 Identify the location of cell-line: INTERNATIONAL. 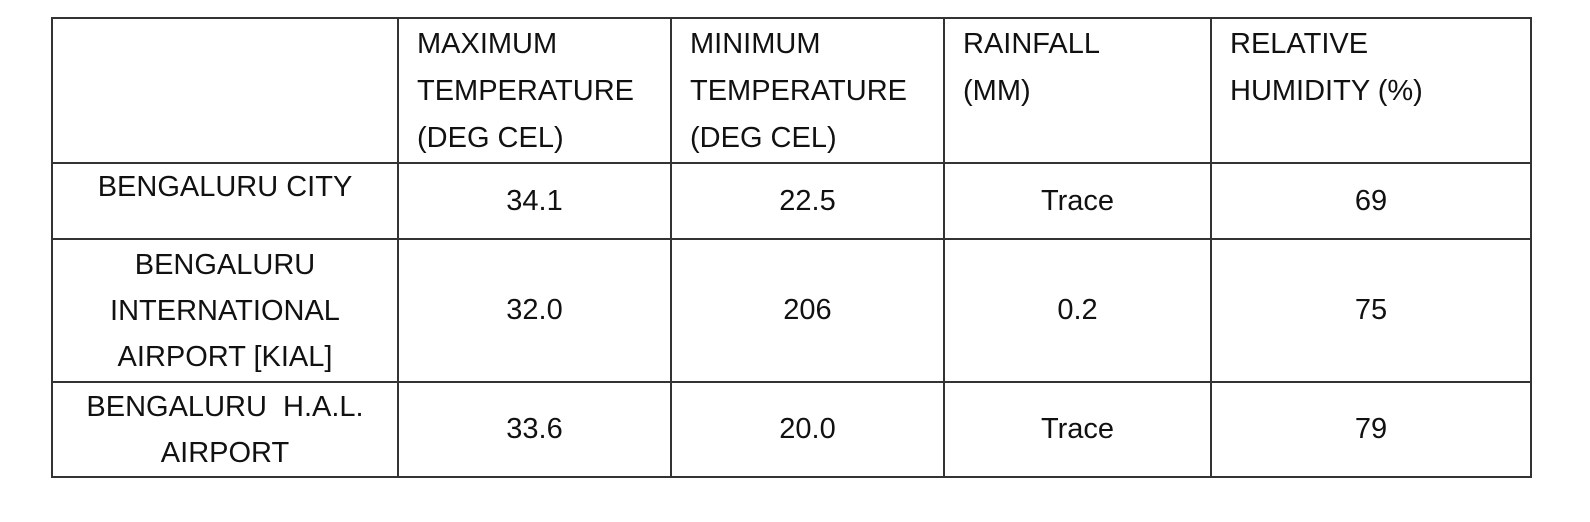
(225, 310).